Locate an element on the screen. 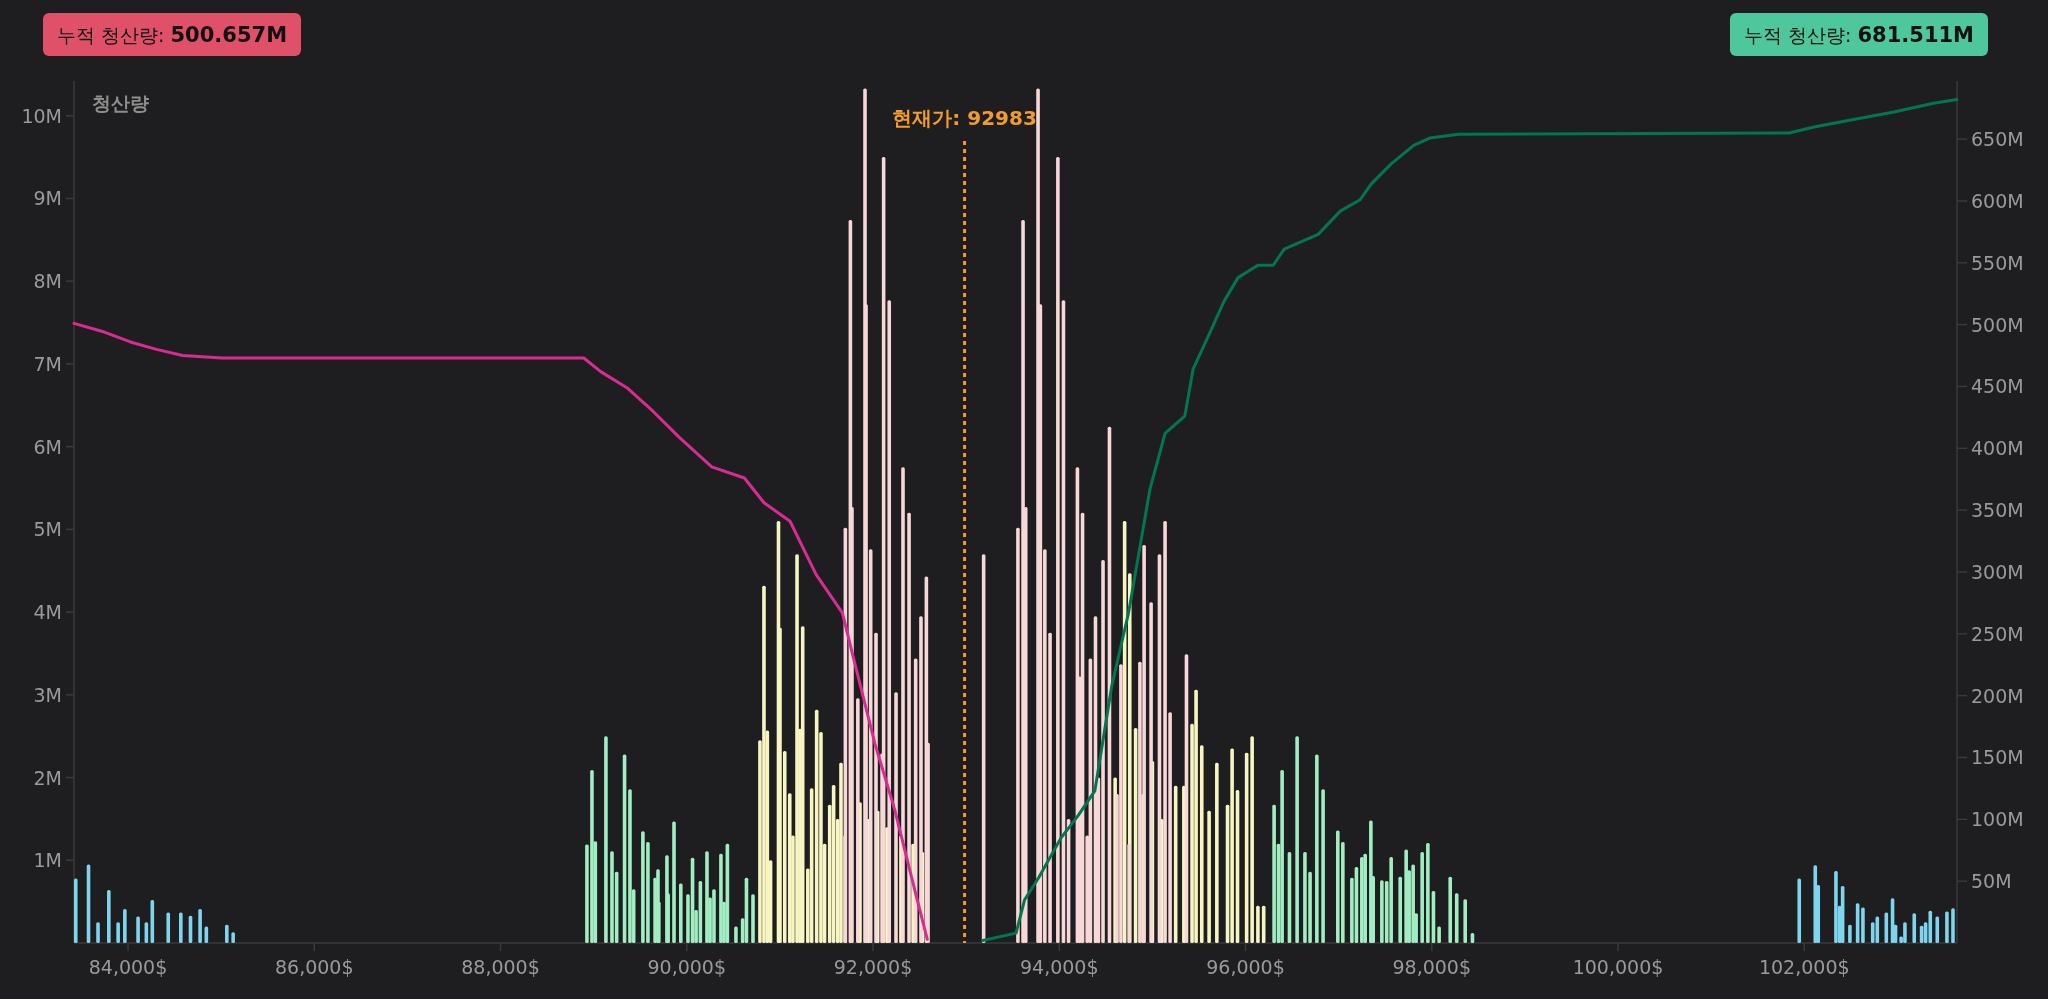 This screenshot has height=999, width=2048. y-tick-label: 1M is located at coordinates (47, 860).